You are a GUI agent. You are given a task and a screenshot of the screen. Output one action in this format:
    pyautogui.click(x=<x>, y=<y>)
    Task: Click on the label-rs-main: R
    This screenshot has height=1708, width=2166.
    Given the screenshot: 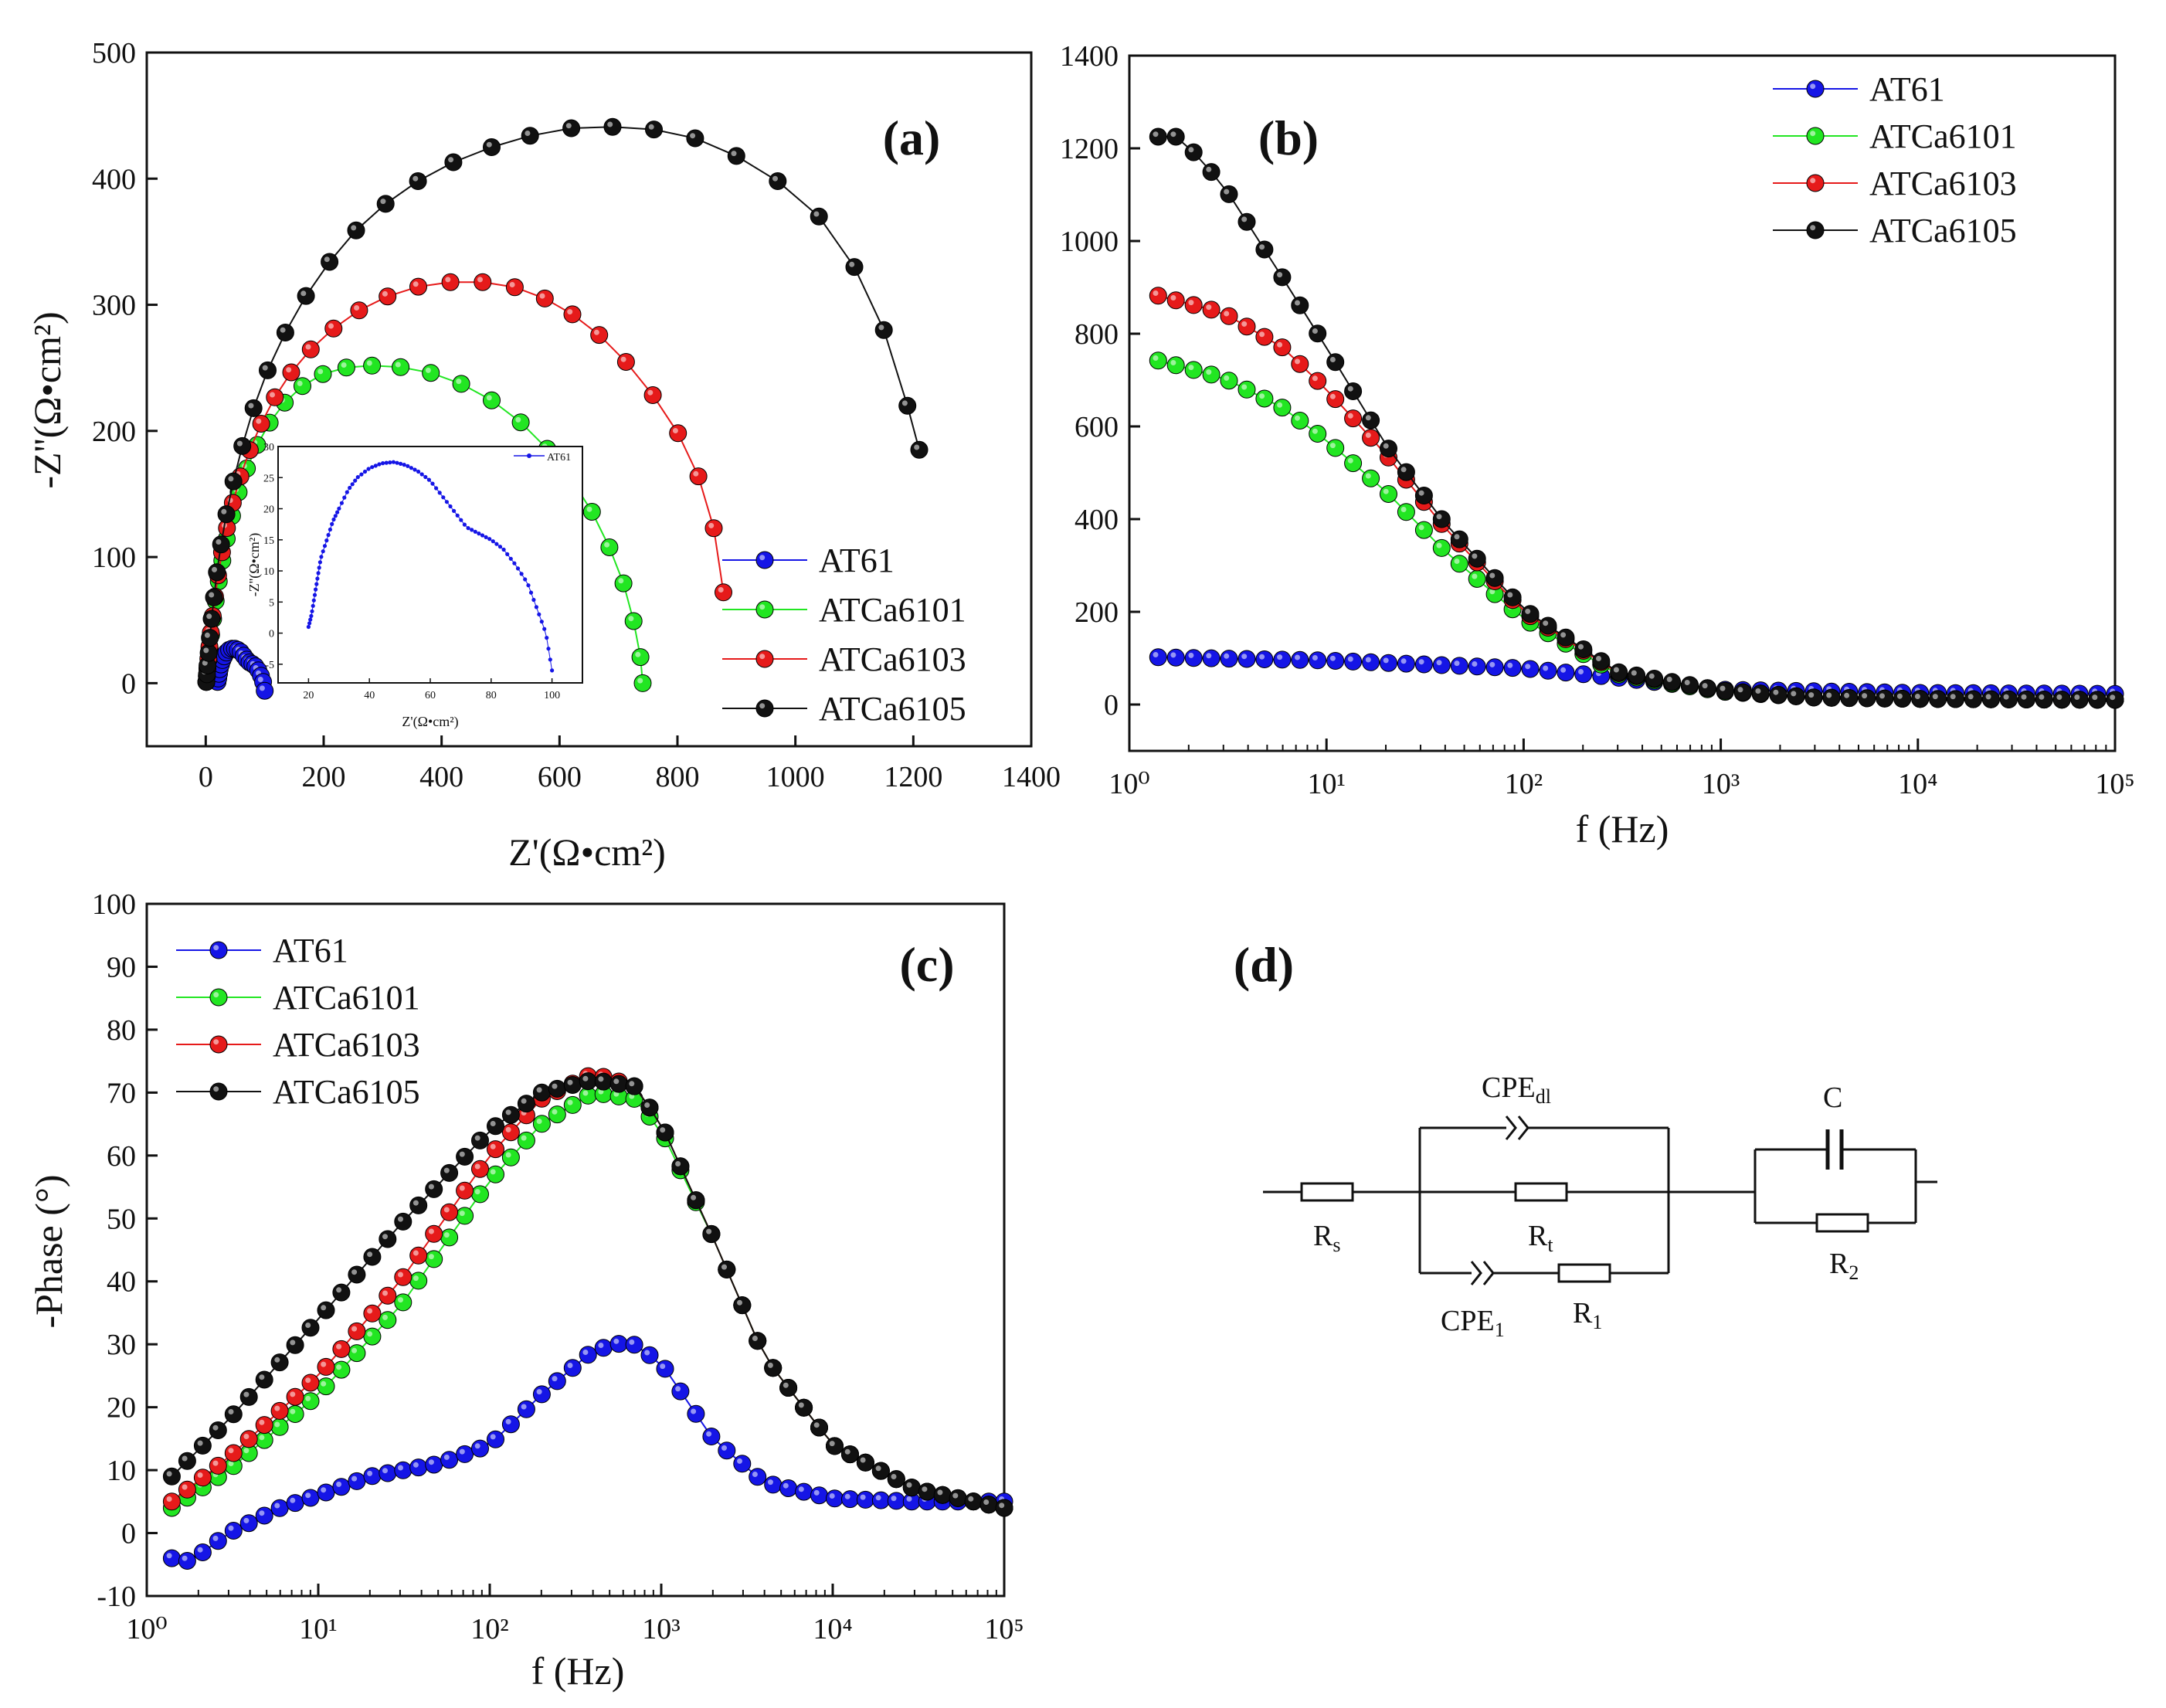 What is the action you would take?
    pyautogui.click(x=1323, y=1236)
    